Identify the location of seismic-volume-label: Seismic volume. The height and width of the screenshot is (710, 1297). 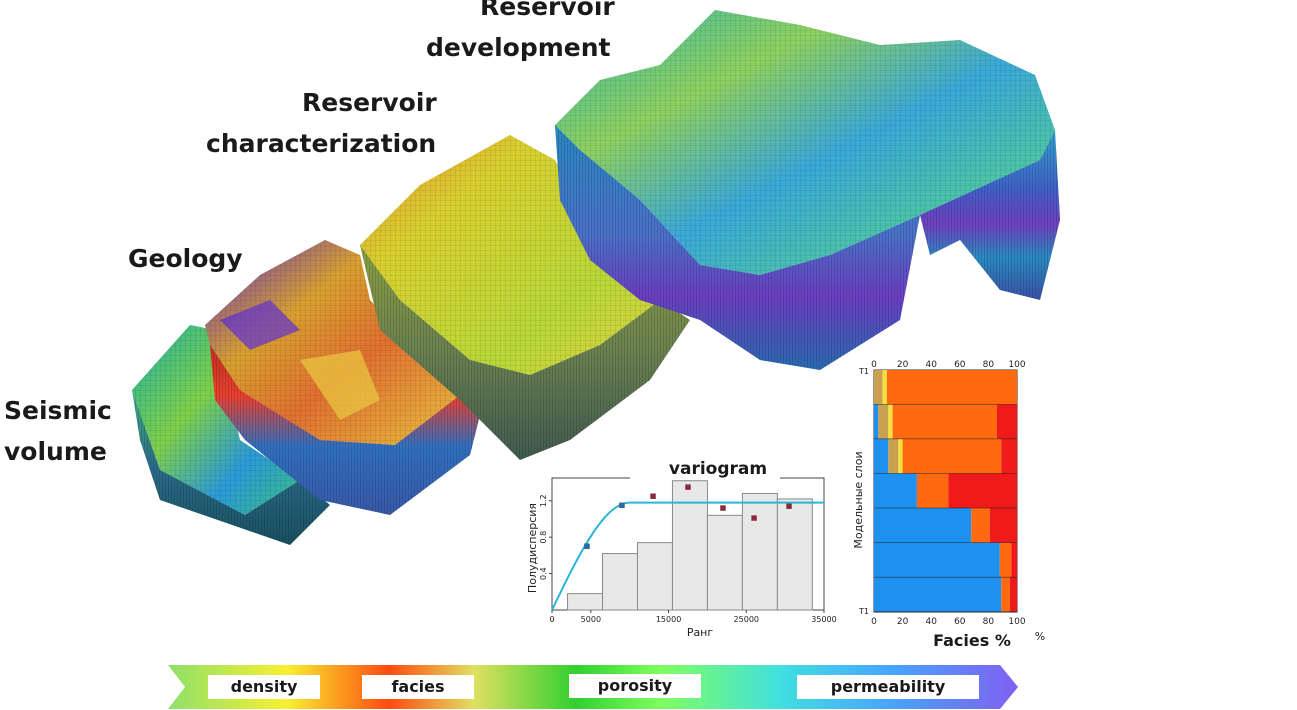
(58, 431).